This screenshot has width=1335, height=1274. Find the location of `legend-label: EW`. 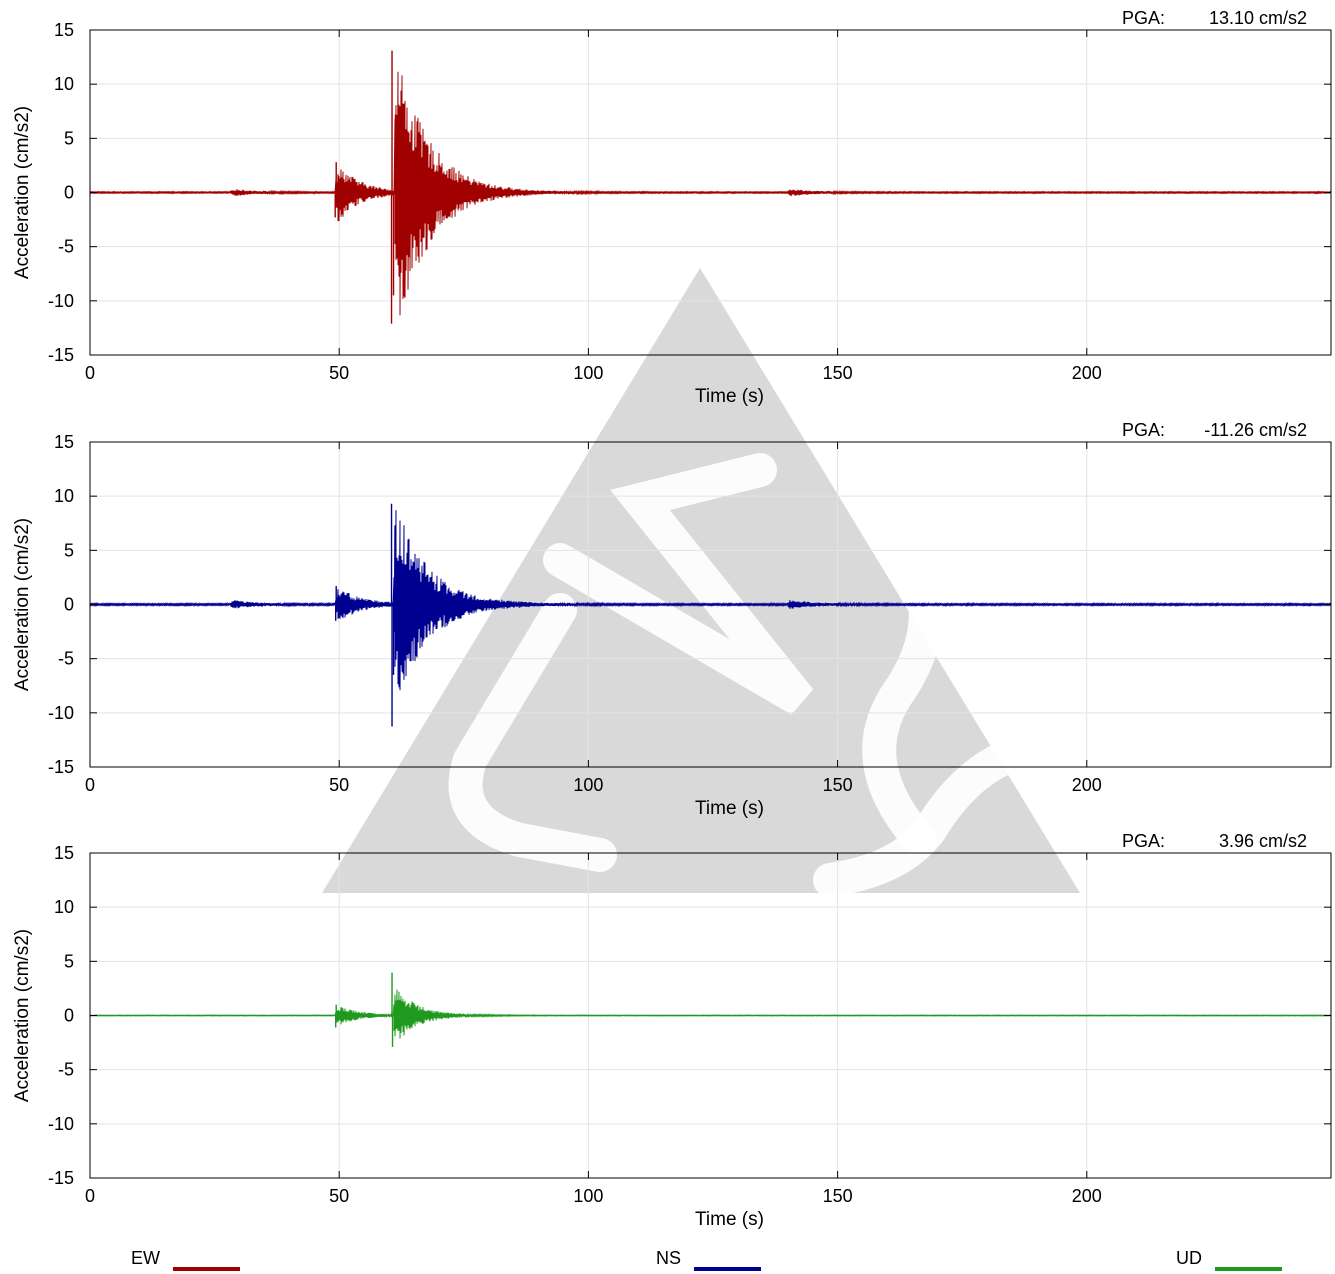

legend-label: EW is located at coordinates (145, 1258).